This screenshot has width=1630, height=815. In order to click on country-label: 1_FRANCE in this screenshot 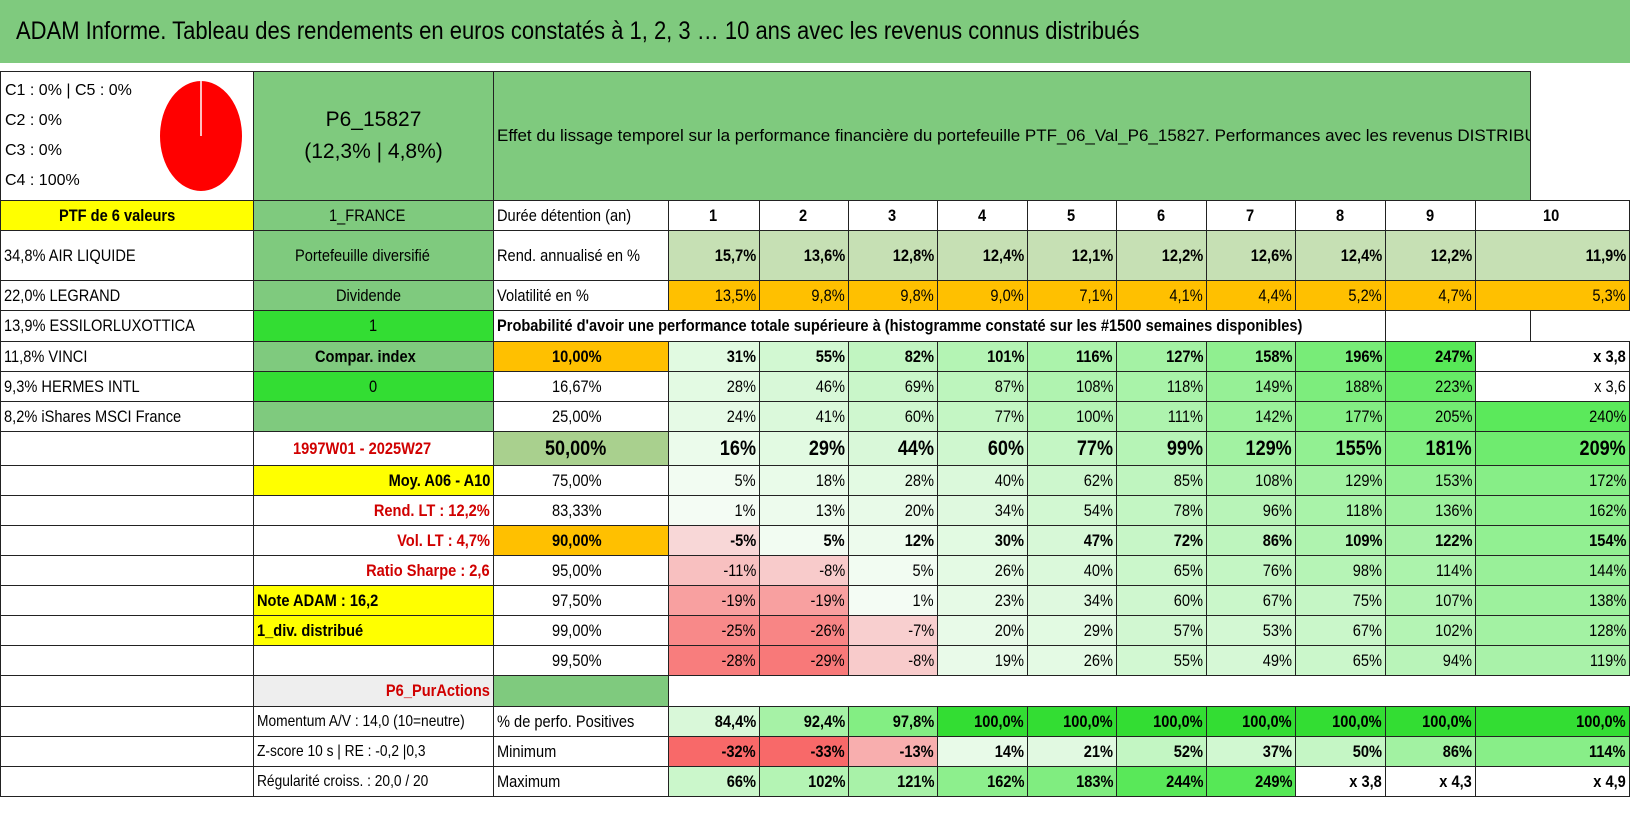, I will do `click(373, 215)`.